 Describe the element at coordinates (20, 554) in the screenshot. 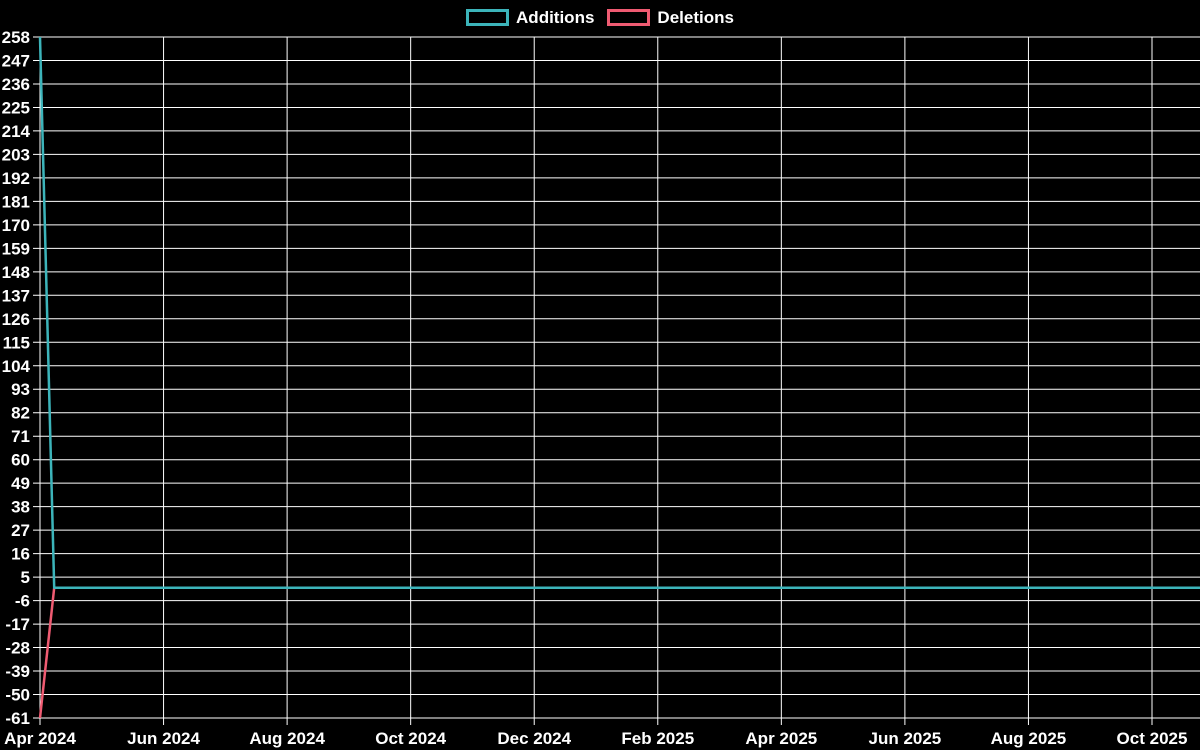

I see `y-tick-label: 16` at that location.